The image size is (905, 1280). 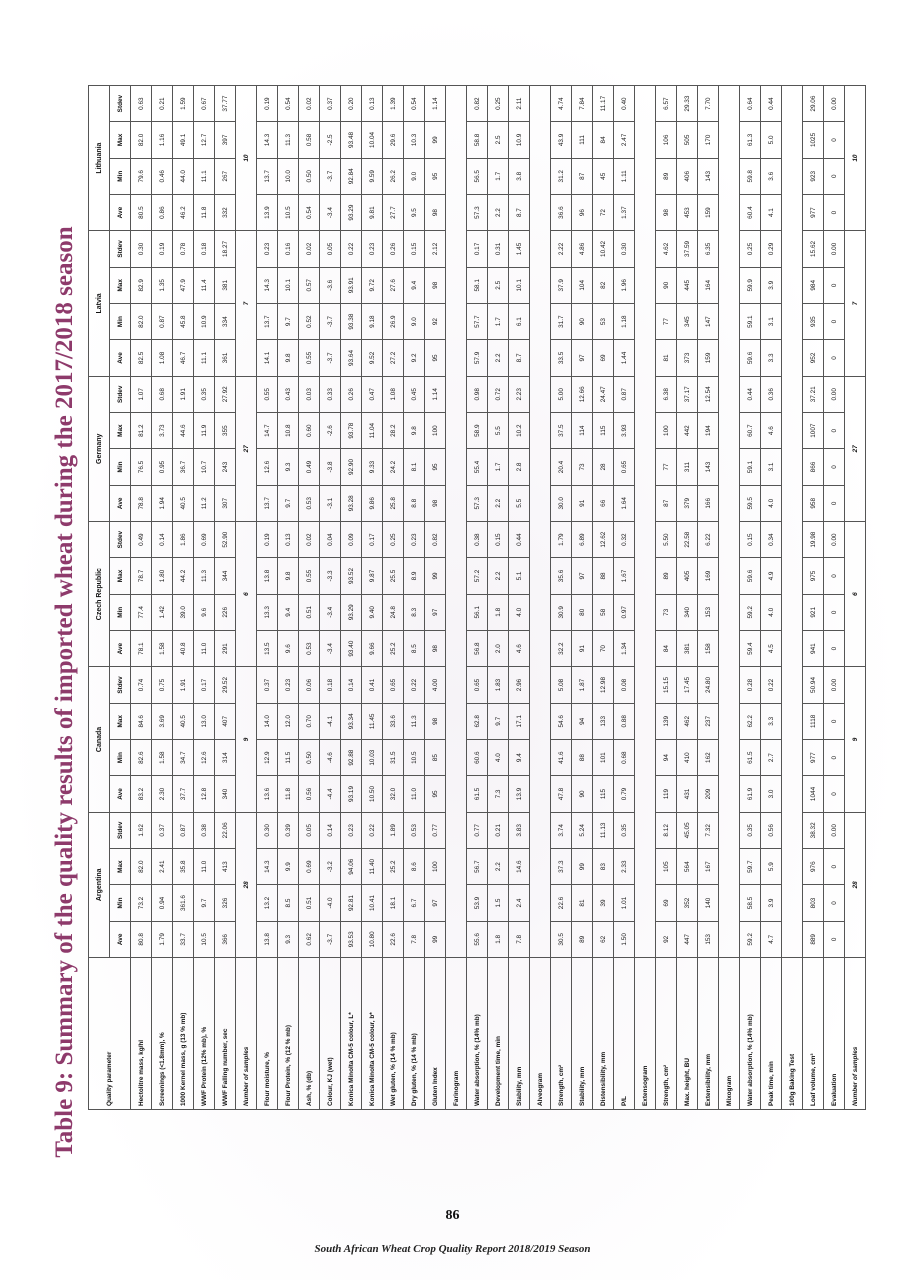 What do you see at coordinates (498, 467) in the screenshot?
I see `table-cell: 1.7` at bounding box center [498, 467].